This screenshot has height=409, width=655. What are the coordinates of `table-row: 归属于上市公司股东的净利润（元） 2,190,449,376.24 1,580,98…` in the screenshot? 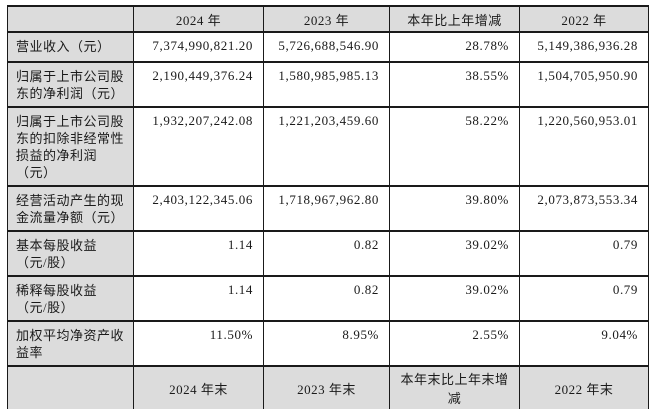 It's located at (328, 84).